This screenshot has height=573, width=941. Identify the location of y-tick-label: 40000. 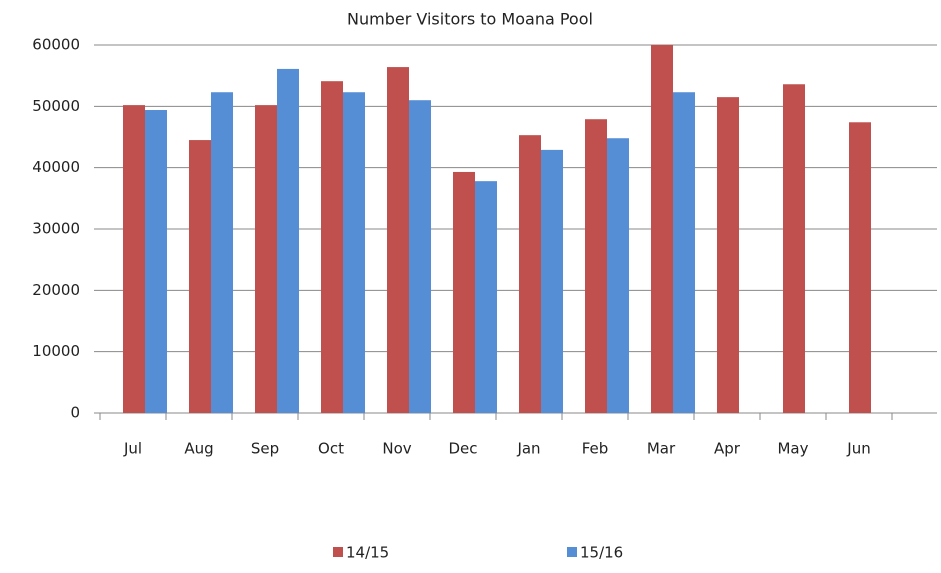
(56, 167).